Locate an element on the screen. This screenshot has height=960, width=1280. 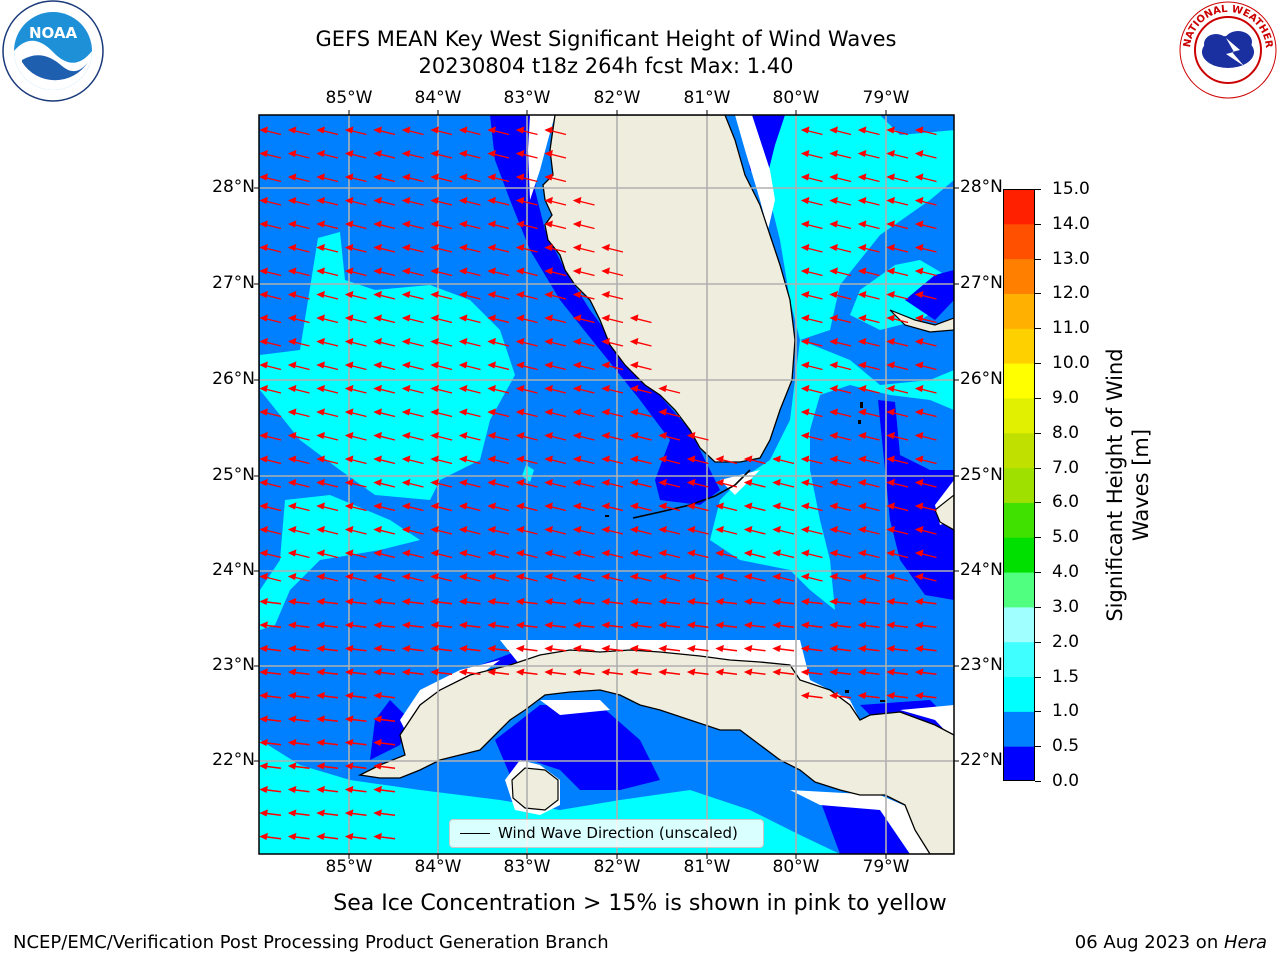
colorbar-tick-label: 1.5 is located at coordinates (1066, 676).